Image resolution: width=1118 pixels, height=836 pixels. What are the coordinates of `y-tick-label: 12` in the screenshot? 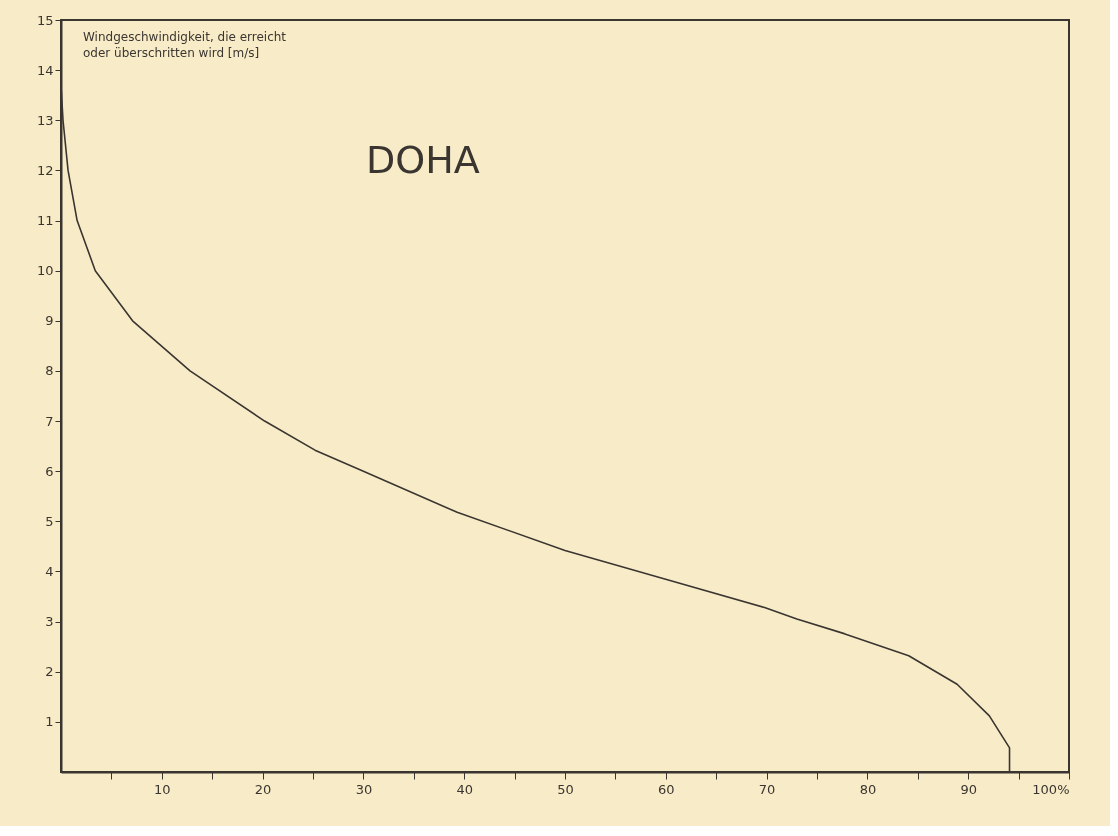 It's located at (45, 170).